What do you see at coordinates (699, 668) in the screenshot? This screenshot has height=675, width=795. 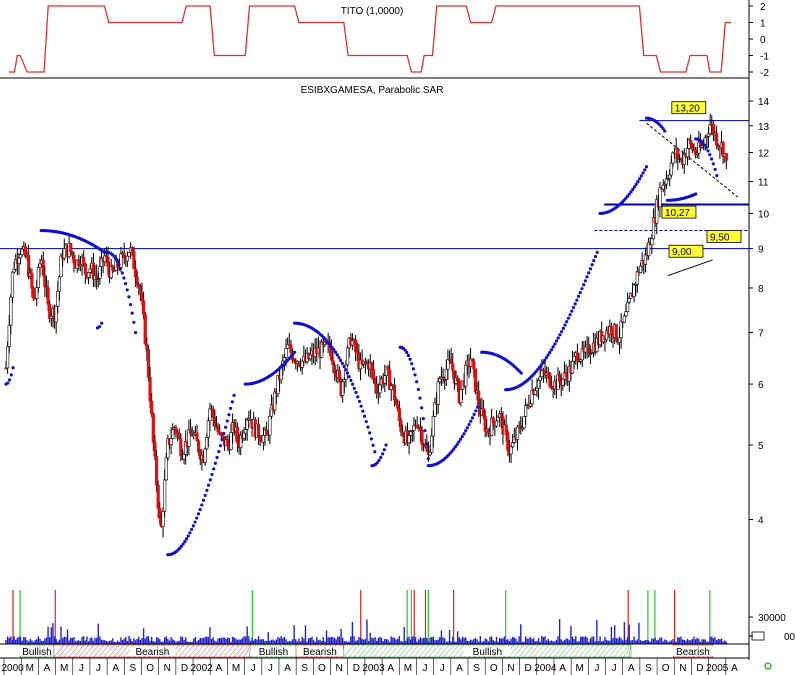 I see `xtick-label: D` at bounding box center [699, 668].